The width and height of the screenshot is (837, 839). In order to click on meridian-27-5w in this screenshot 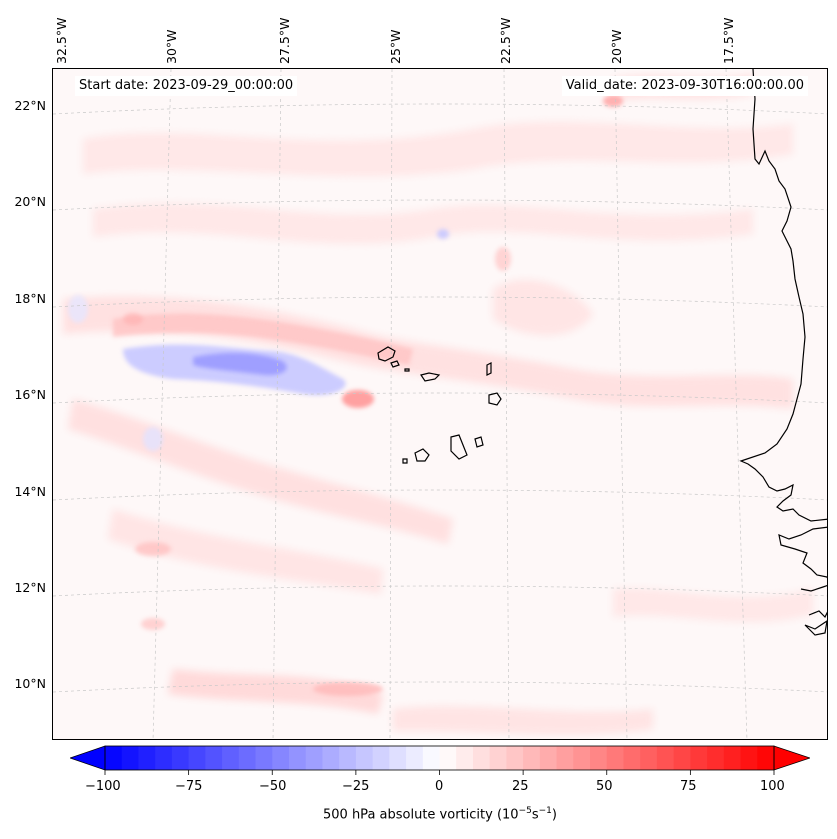, I will do `click(277, 404)`.